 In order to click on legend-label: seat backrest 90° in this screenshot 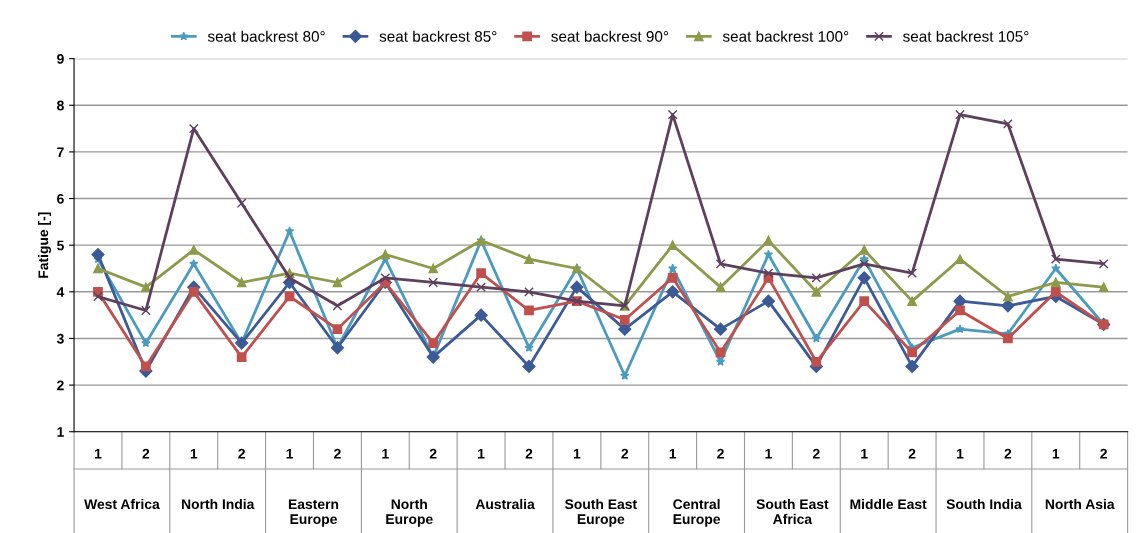, I will do `click(610, 36)`.